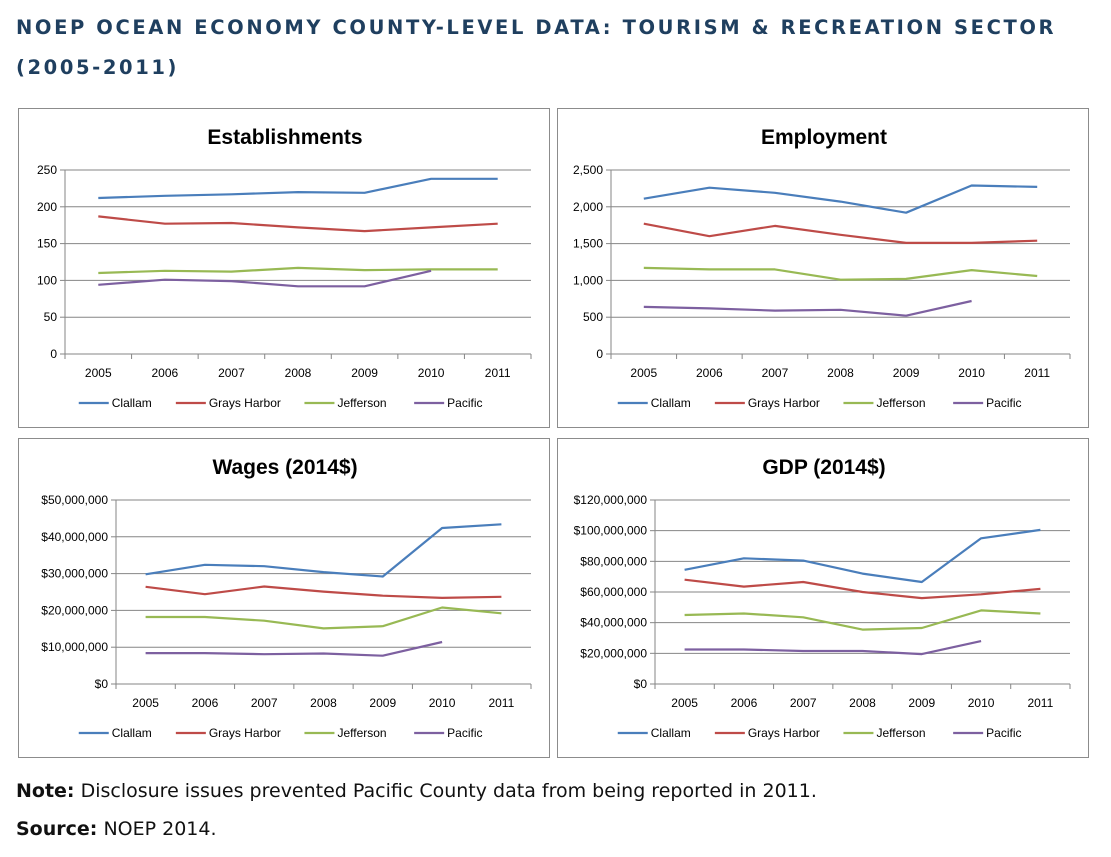 The height and width of the screenshot is (857, 1111). What do you see at coordinates (613, 592) in the screenshot?
I see `y-tick-label: $60,000,000` at bounding box center [613, 592].